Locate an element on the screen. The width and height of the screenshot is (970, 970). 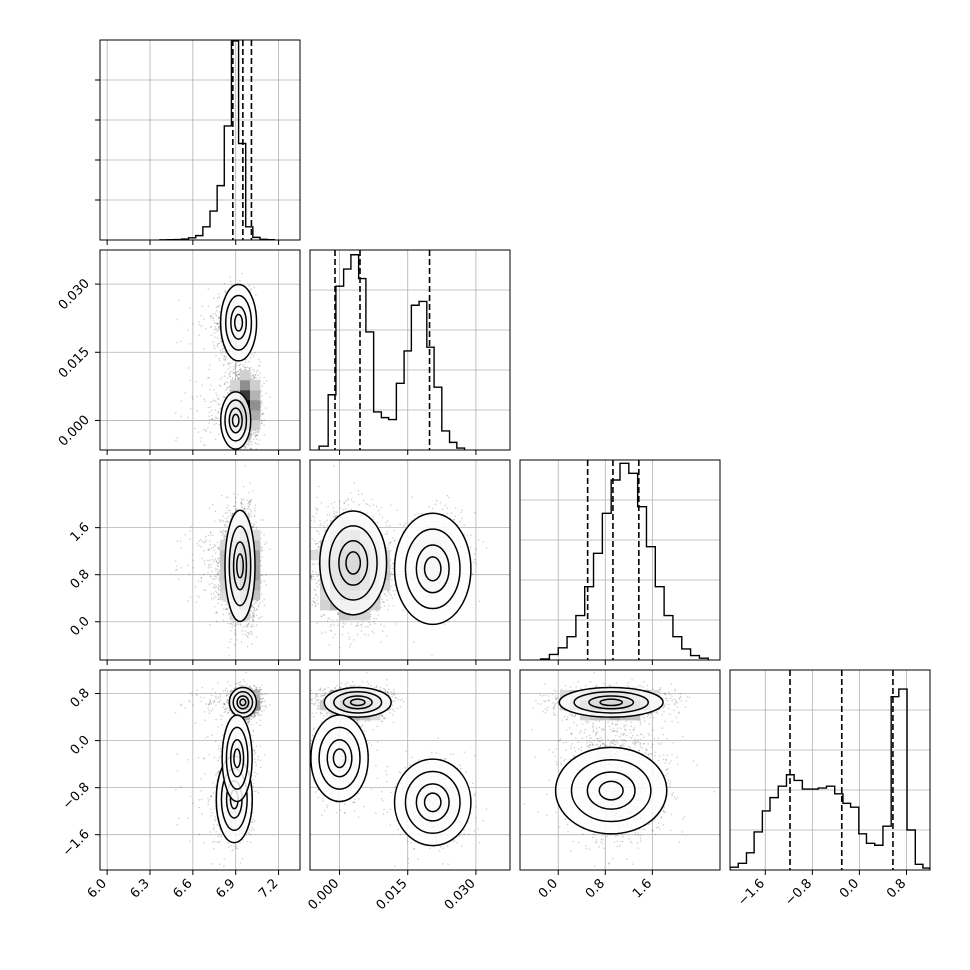
panel-frame is located at coordinates (200, 140).